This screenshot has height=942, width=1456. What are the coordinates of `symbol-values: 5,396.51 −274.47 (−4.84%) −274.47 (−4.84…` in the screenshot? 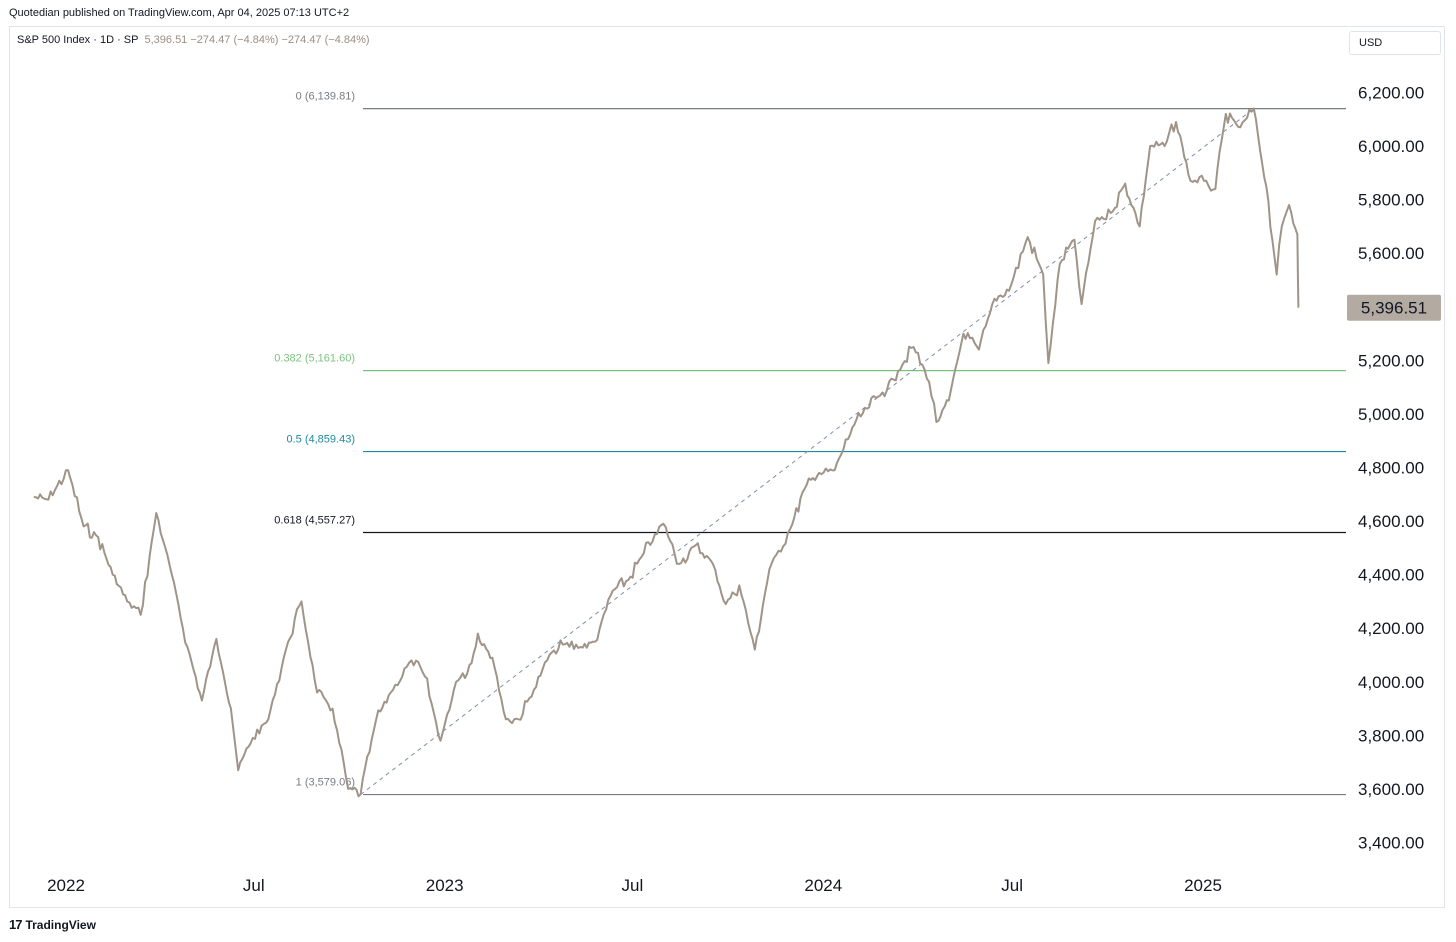 It's located at (257, 40).